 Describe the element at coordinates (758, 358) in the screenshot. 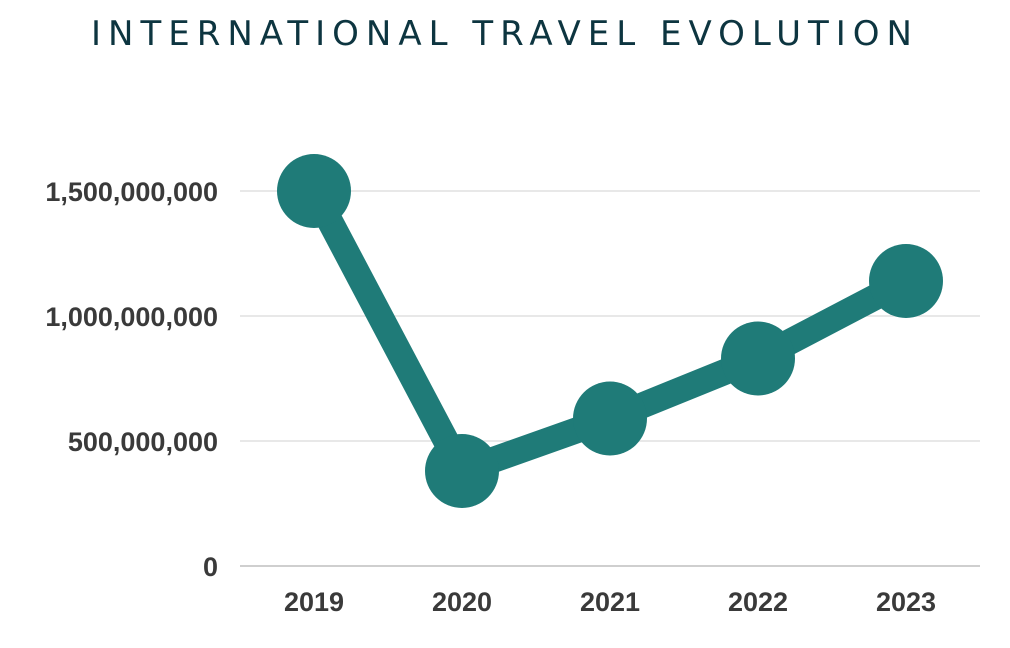

I see `data-point-2022` at that location.